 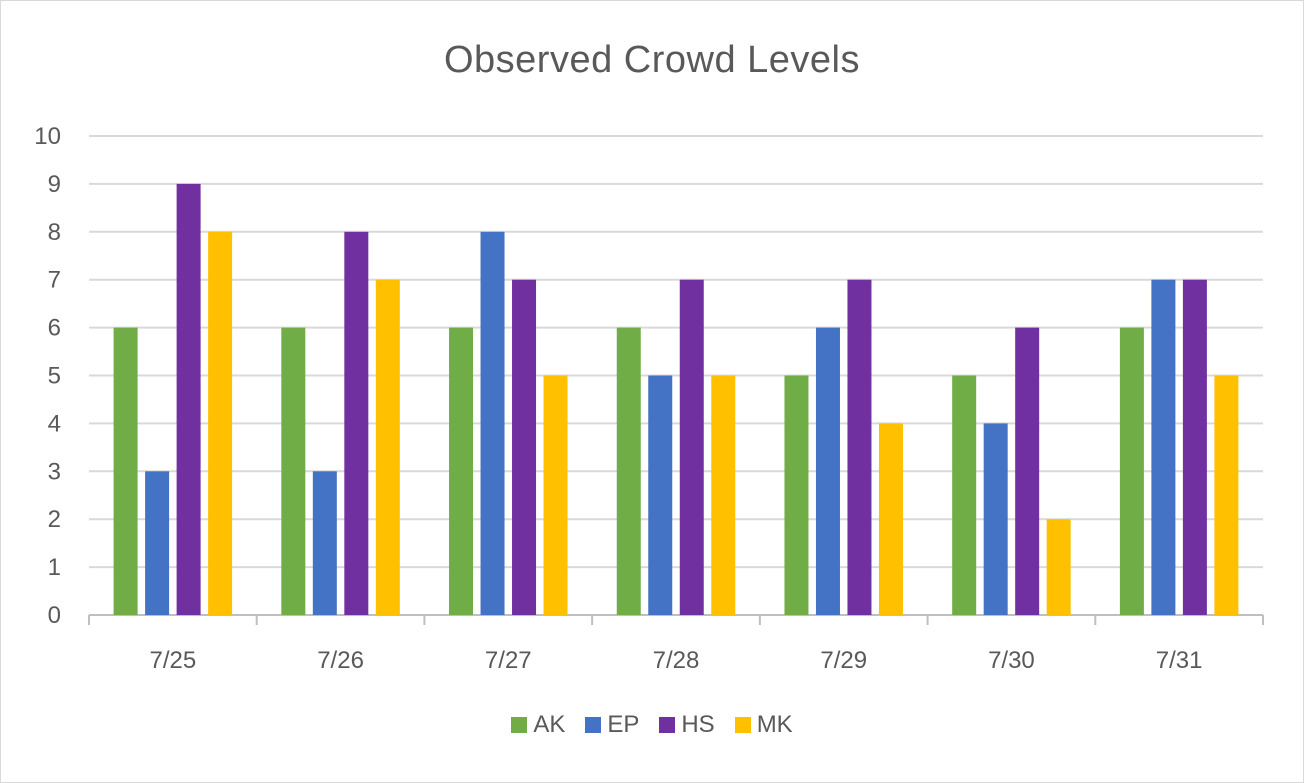 What do you see at coordinates (54, 519) in the screenshot?
I see `y-tick-label: 2` at bounding box center [54, 519].